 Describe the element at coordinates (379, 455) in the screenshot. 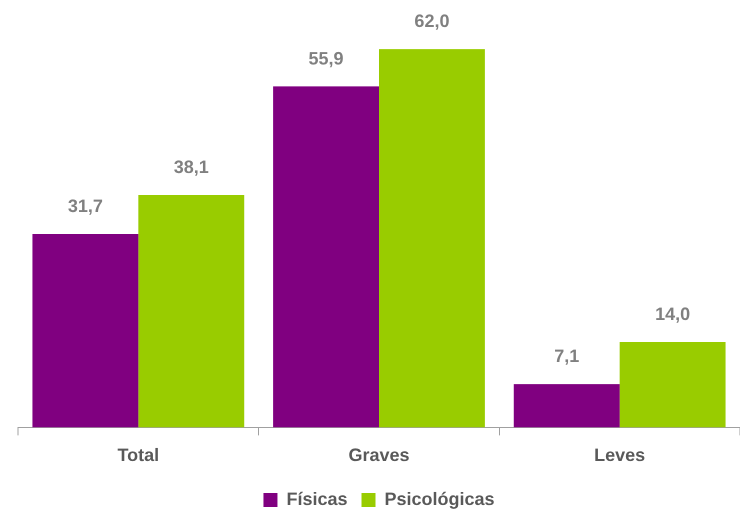

I see `x-tick-label: Graves` at that location.